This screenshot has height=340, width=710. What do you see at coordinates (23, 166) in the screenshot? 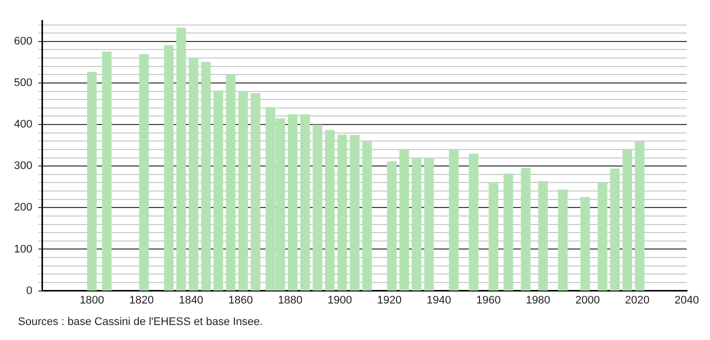
I see `y-tick-label: 300` at bounding box center [23, 166].